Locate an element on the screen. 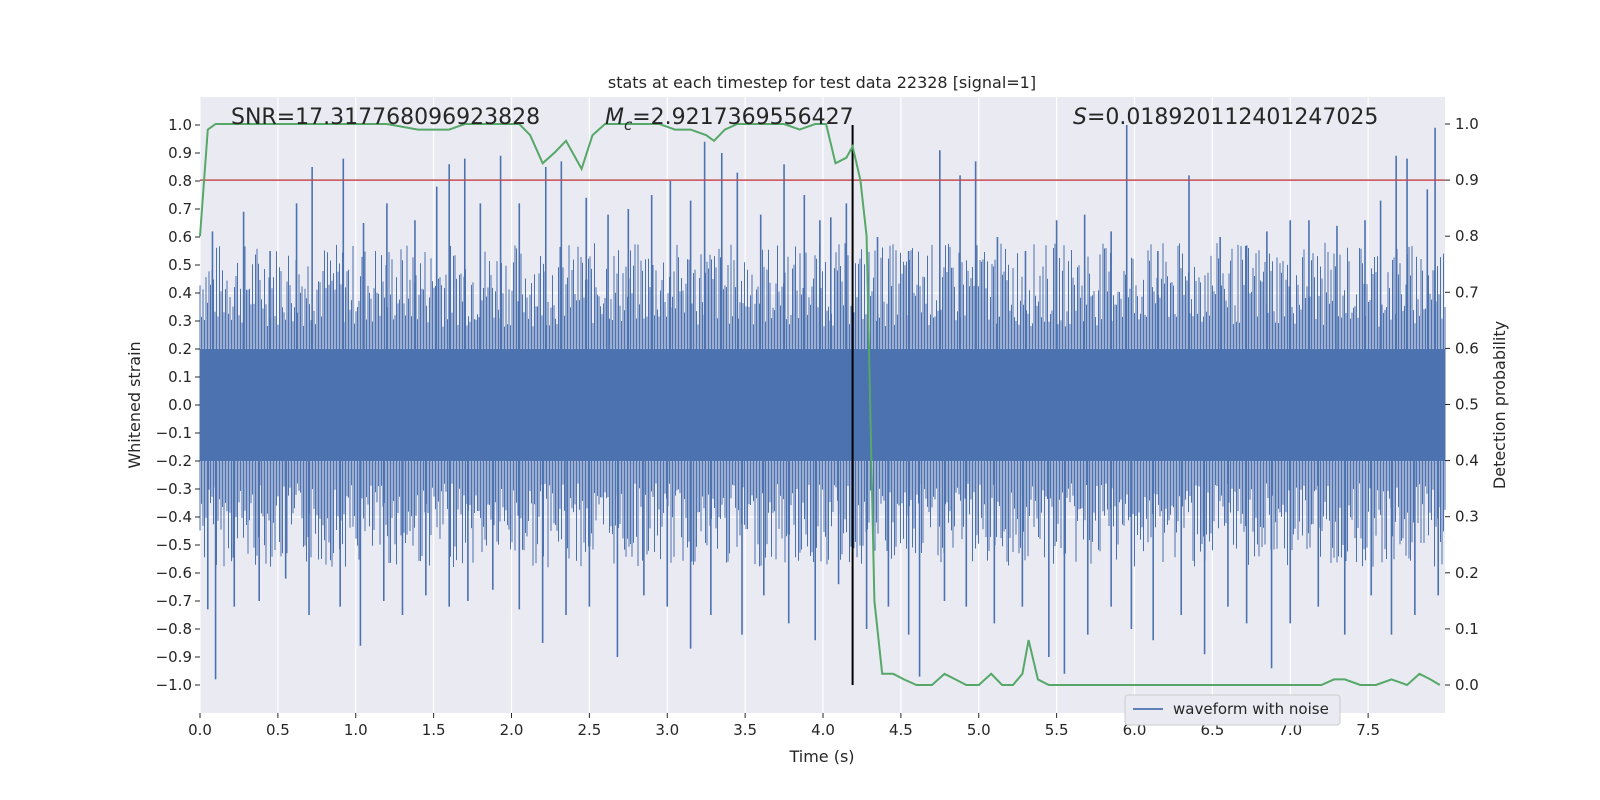 The image size is (1600, 800). y-tick-label: −1.0 is located at coordinates (174, 685).